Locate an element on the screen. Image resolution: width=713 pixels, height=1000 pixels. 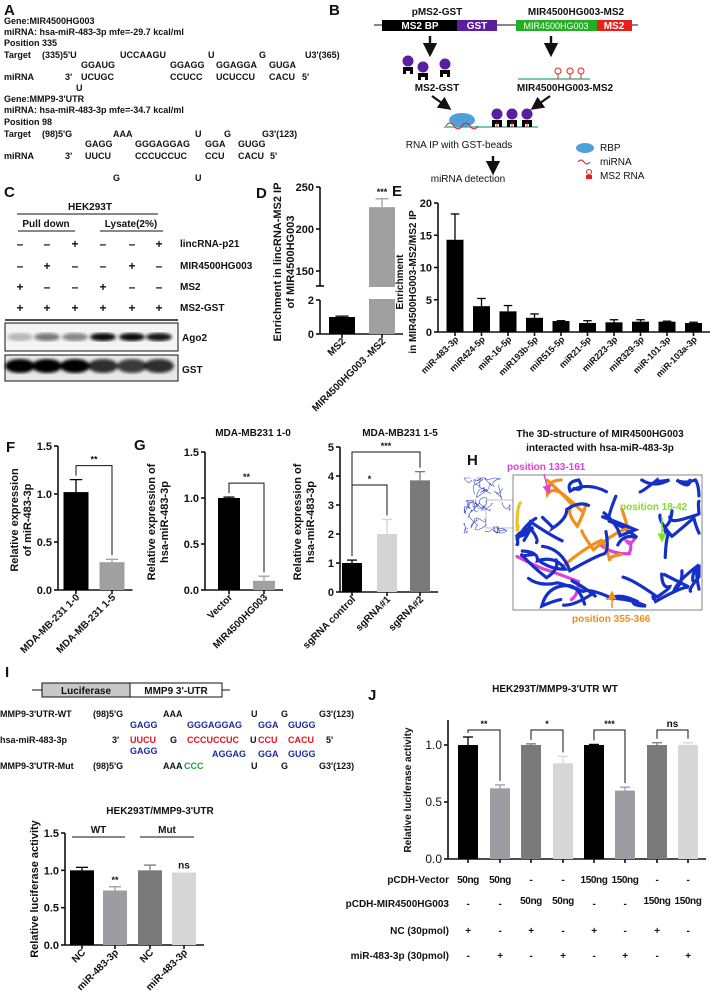
pink-arrow-icon is located at coordinates (547, 484).